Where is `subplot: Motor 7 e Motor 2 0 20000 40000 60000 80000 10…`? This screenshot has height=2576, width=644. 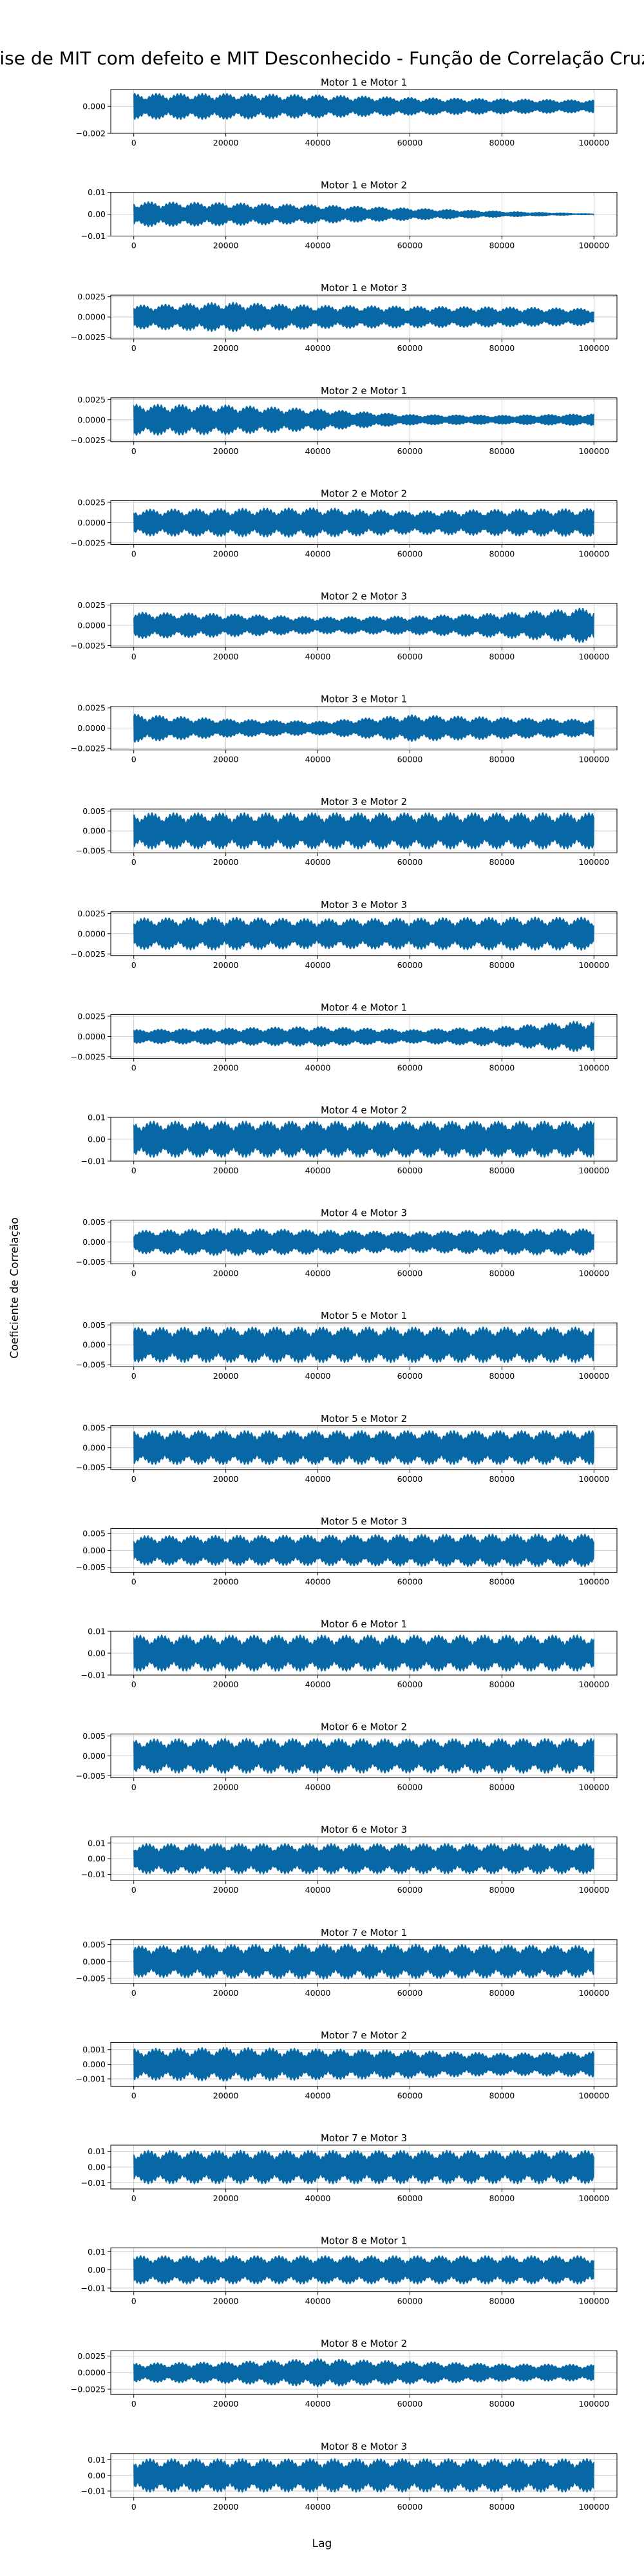 subplot: Motor 7 e Motor 2 0 20000 40000 60000 80000 10… is located at coordinates (347, 2064).